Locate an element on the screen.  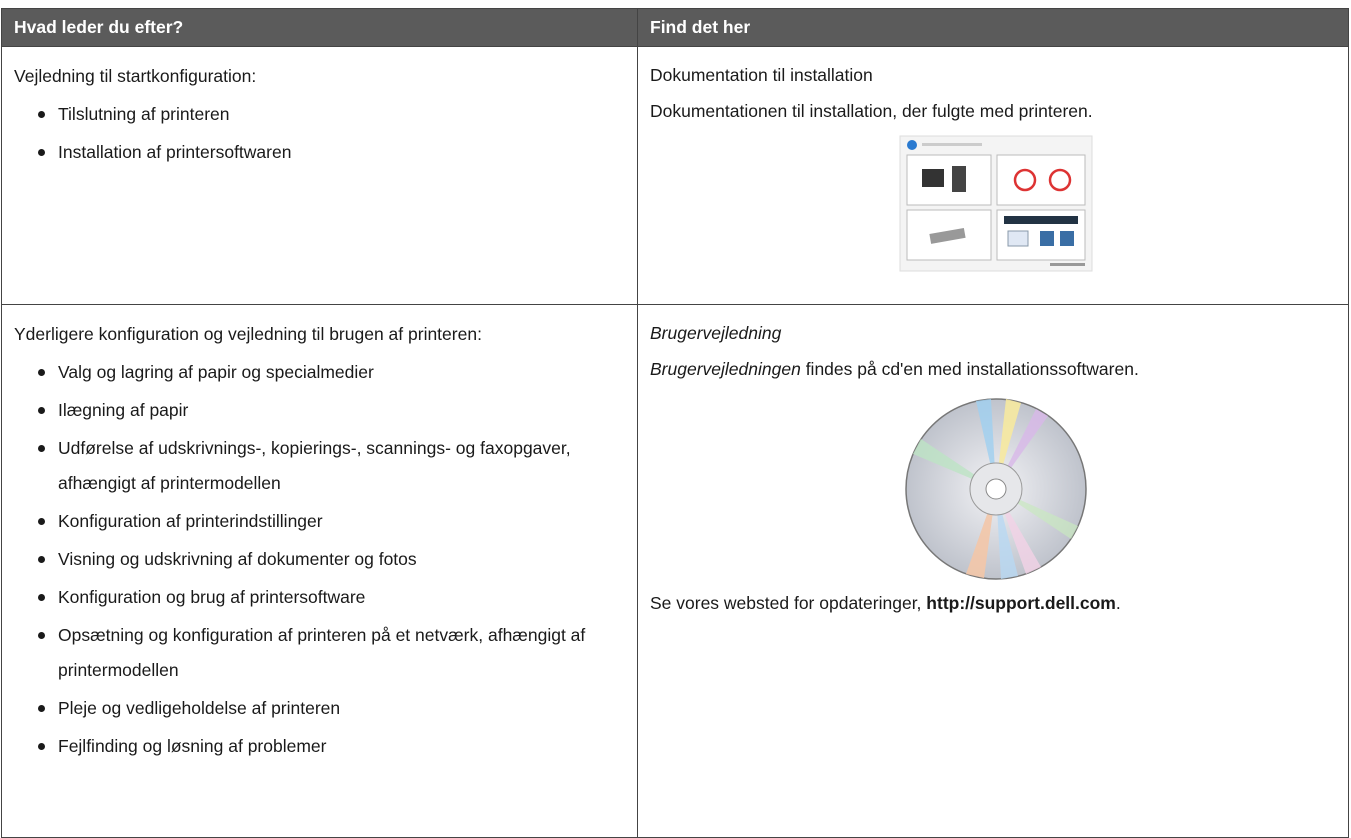
list-item: Fejlfinding og løsning af problemer is located at coordinates (319, 746).